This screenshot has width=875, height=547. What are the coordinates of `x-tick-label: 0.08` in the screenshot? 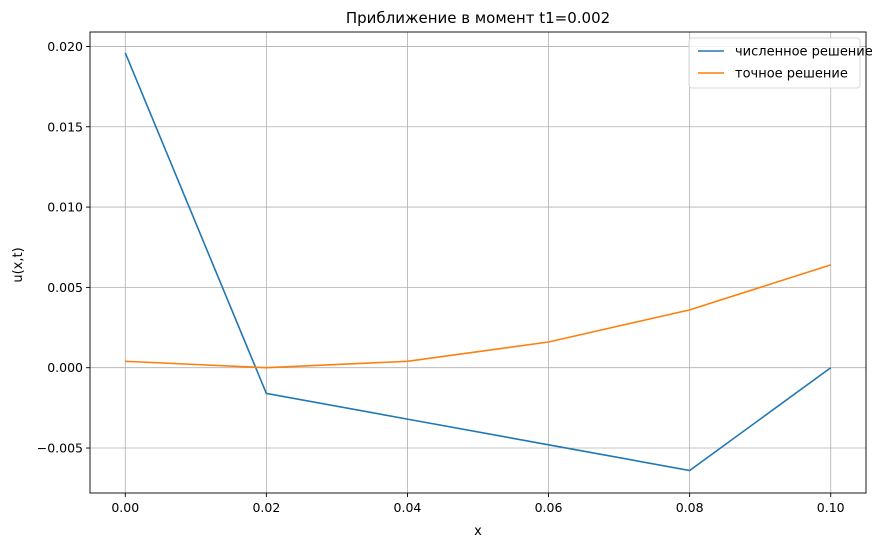 It's located at (690, 507).